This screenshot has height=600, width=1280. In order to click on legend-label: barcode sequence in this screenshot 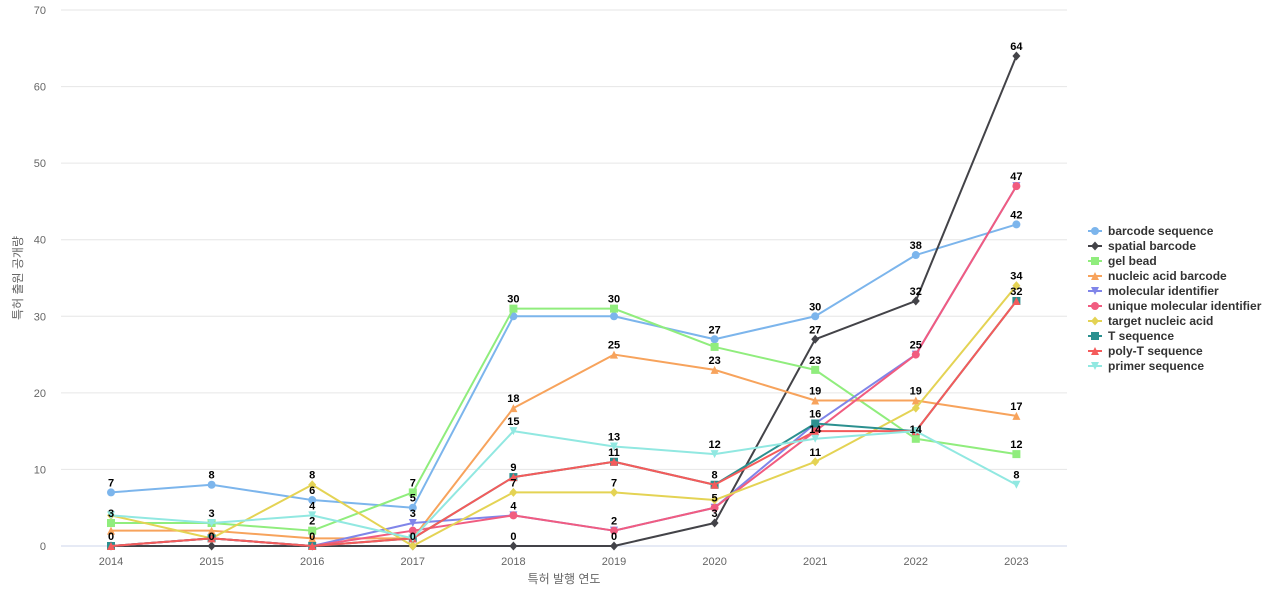, I will do `click(1161, 231)`.